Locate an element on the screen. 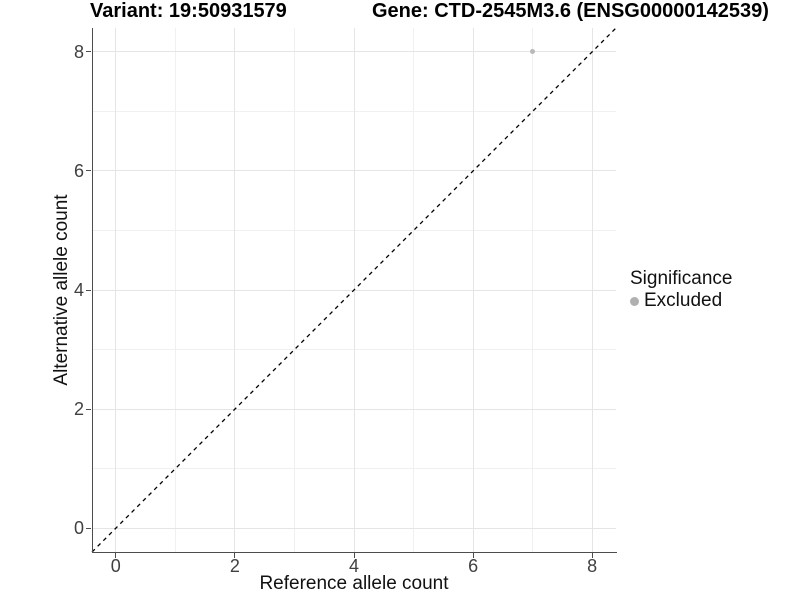 Image resolution: width=800 pixels, height=600 pixels. data-point is located at coordinates (533, 52).